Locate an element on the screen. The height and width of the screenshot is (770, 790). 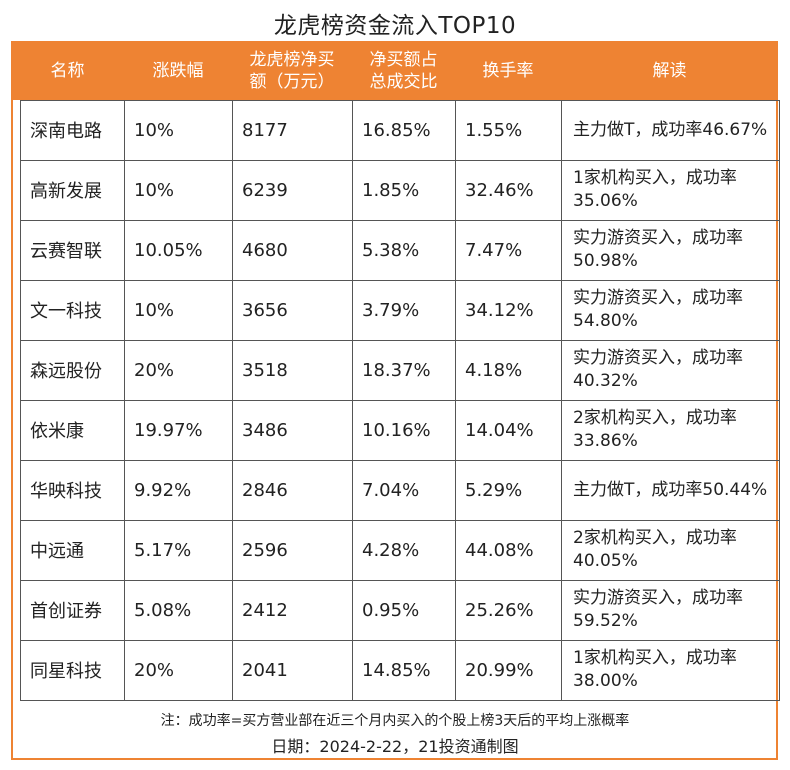
cell-turnover: 7.47% is located at coordinates (494, 250).